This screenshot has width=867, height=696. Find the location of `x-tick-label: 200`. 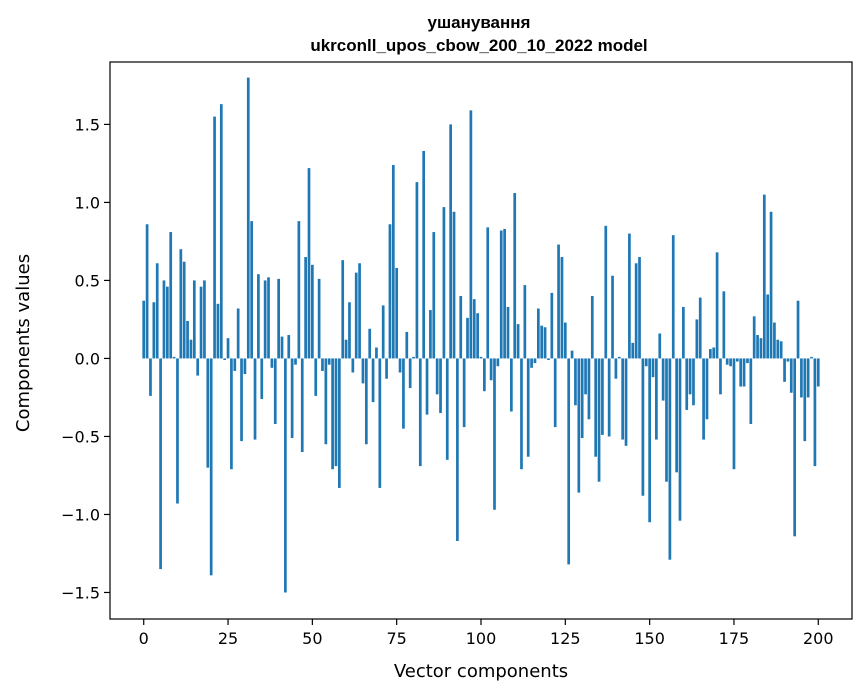

x-tick-label: 200 is located at coordinates (818, 638).